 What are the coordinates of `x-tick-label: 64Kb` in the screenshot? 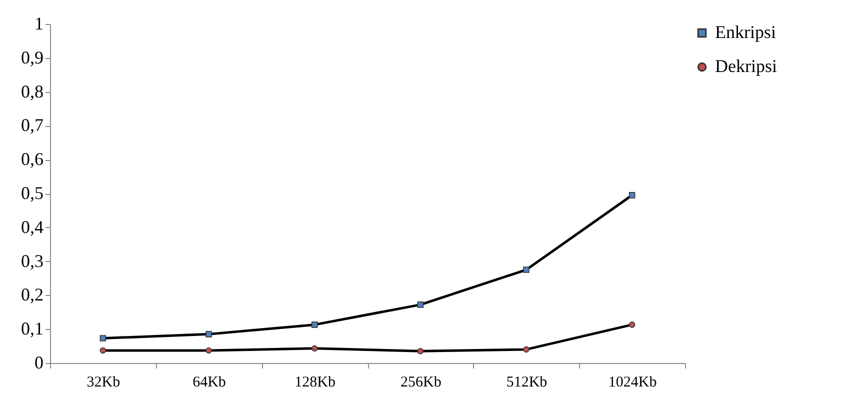 It's located at (209, 382).